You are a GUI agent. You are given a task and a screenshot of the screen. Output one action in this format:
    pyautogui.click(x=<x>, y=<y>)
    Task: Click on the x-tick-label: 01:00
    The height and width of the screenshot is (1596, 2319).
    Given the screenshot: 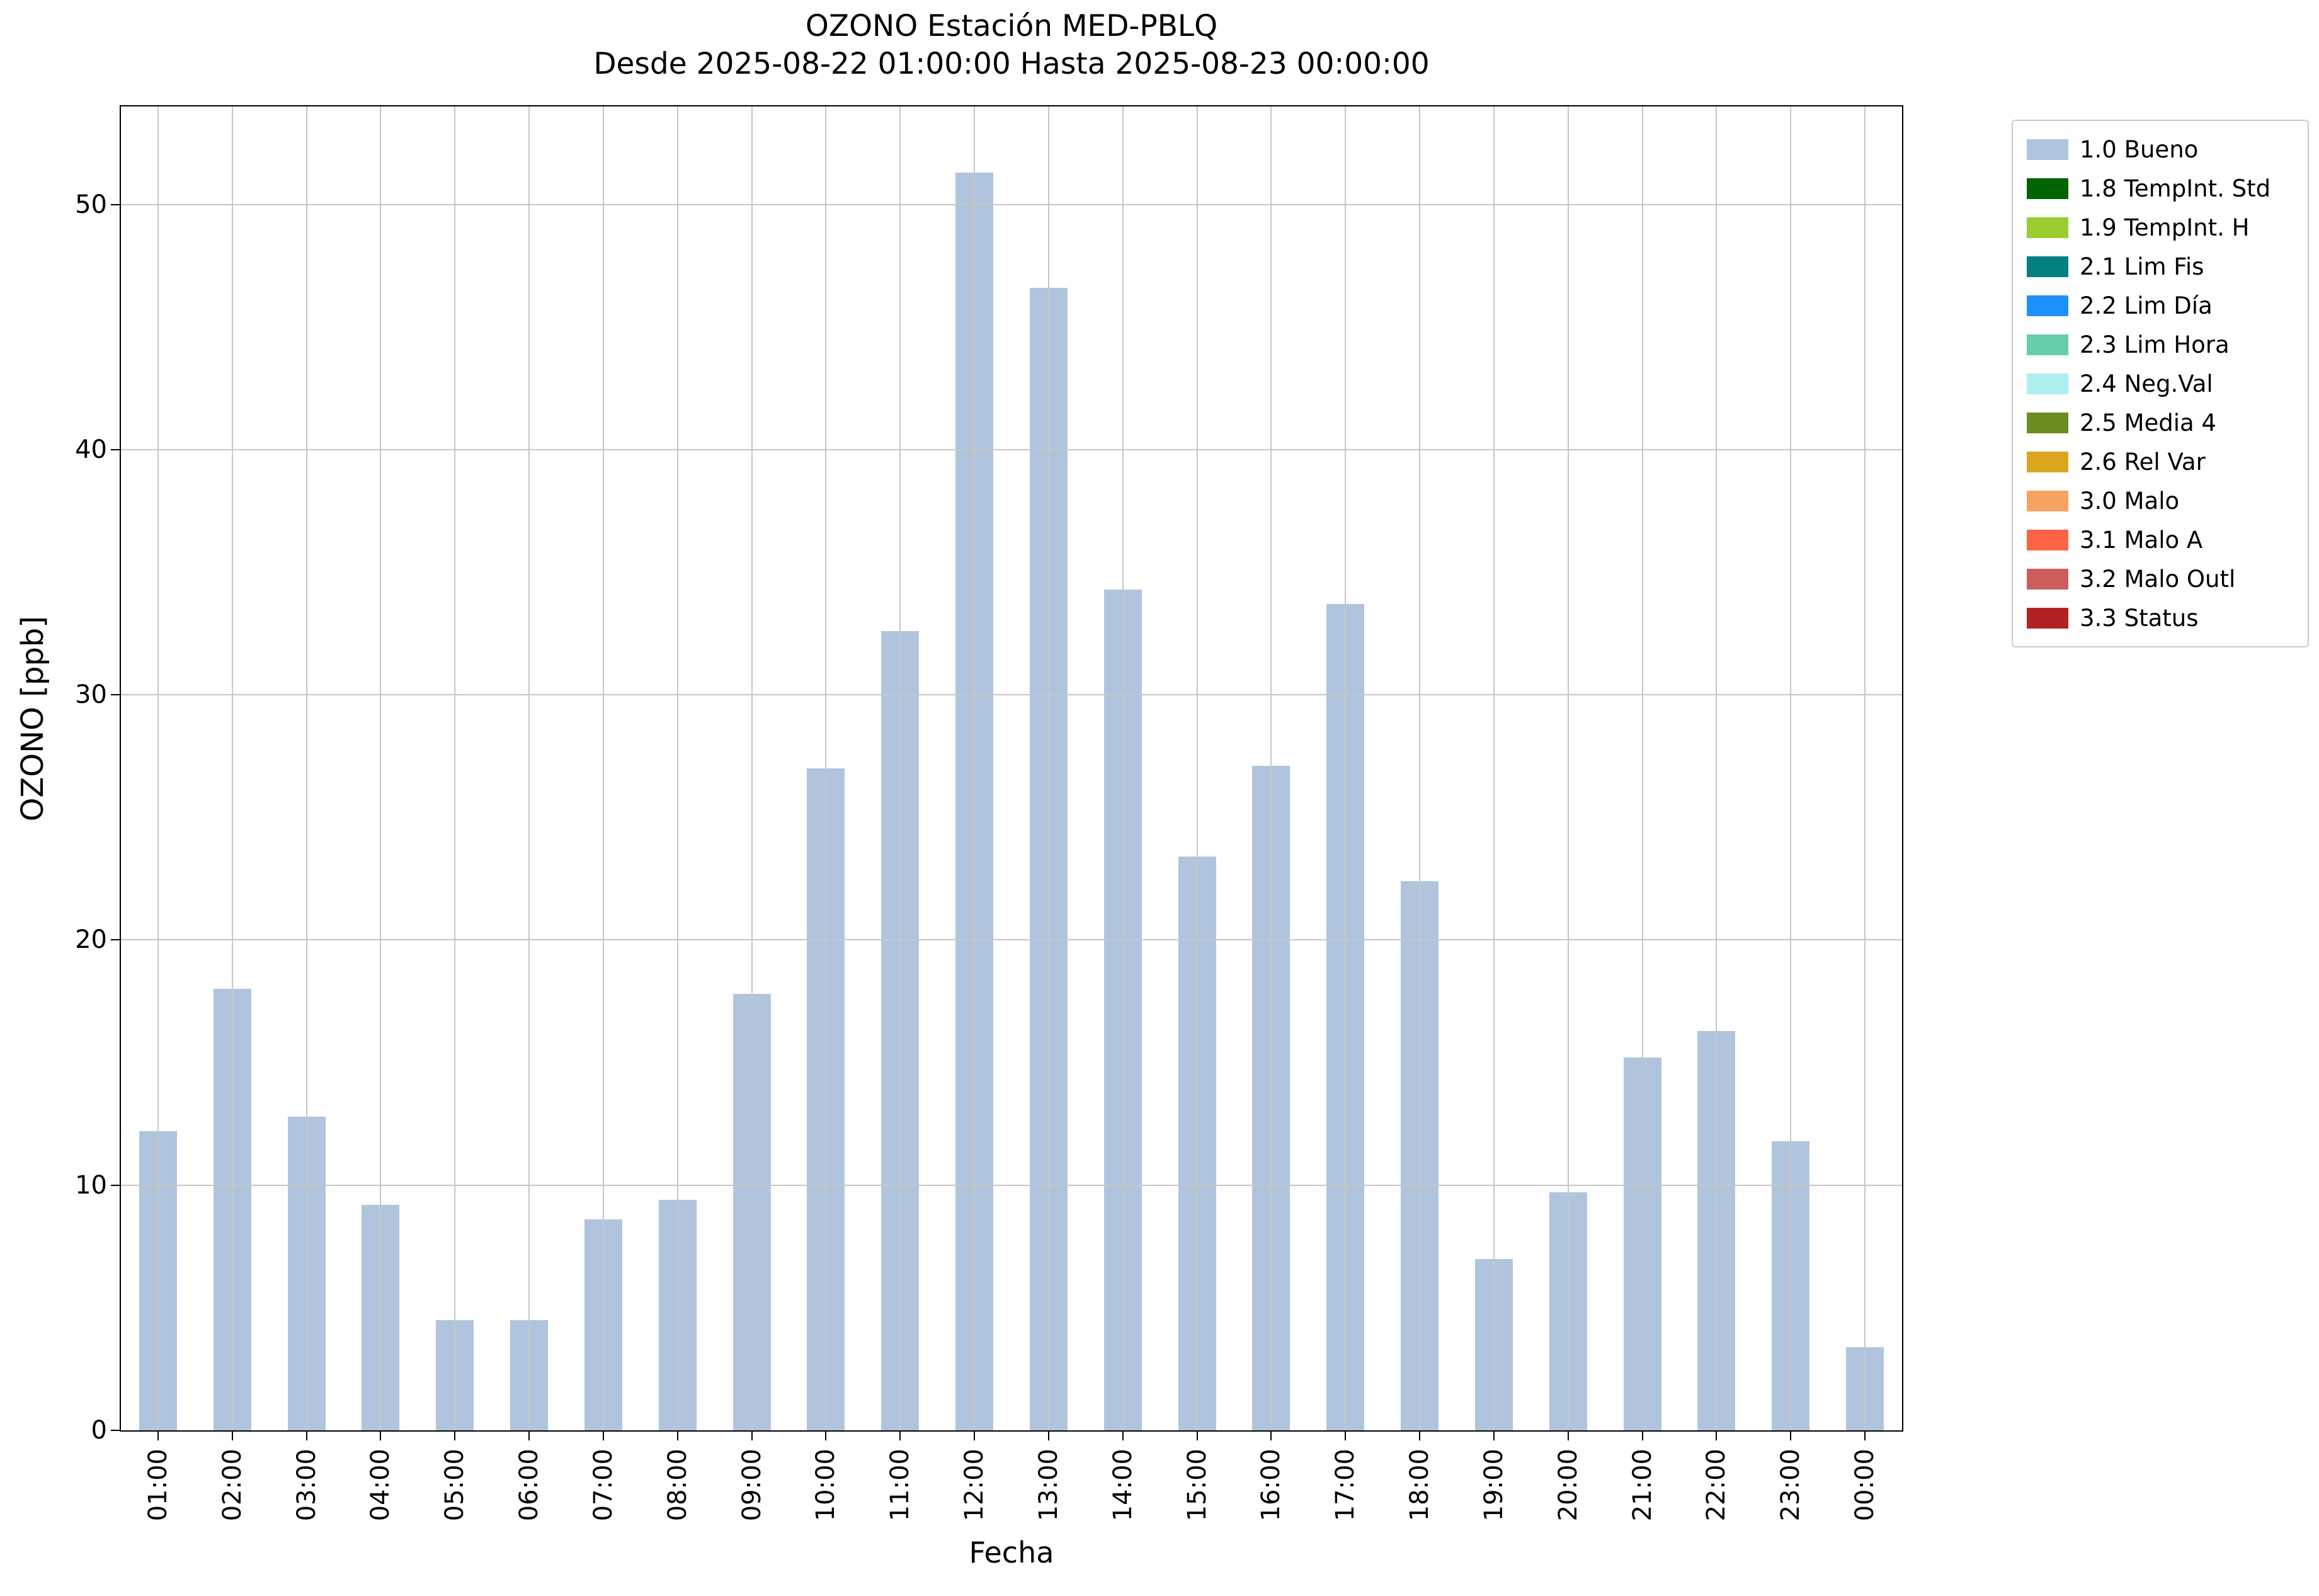 What is the action you would take?
    pyautogui.click(x=158, y=1485)
    